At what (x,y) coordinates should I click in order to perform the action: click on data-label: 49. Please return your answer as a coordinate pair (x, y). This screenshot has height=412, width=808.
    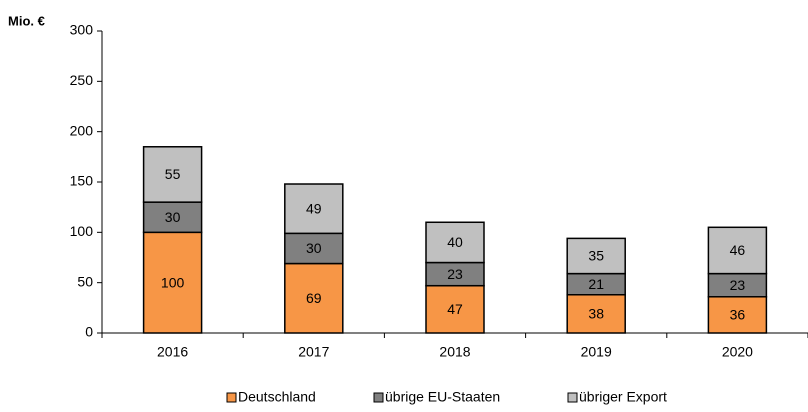
    Looking at the image, I should click on (314, 208).